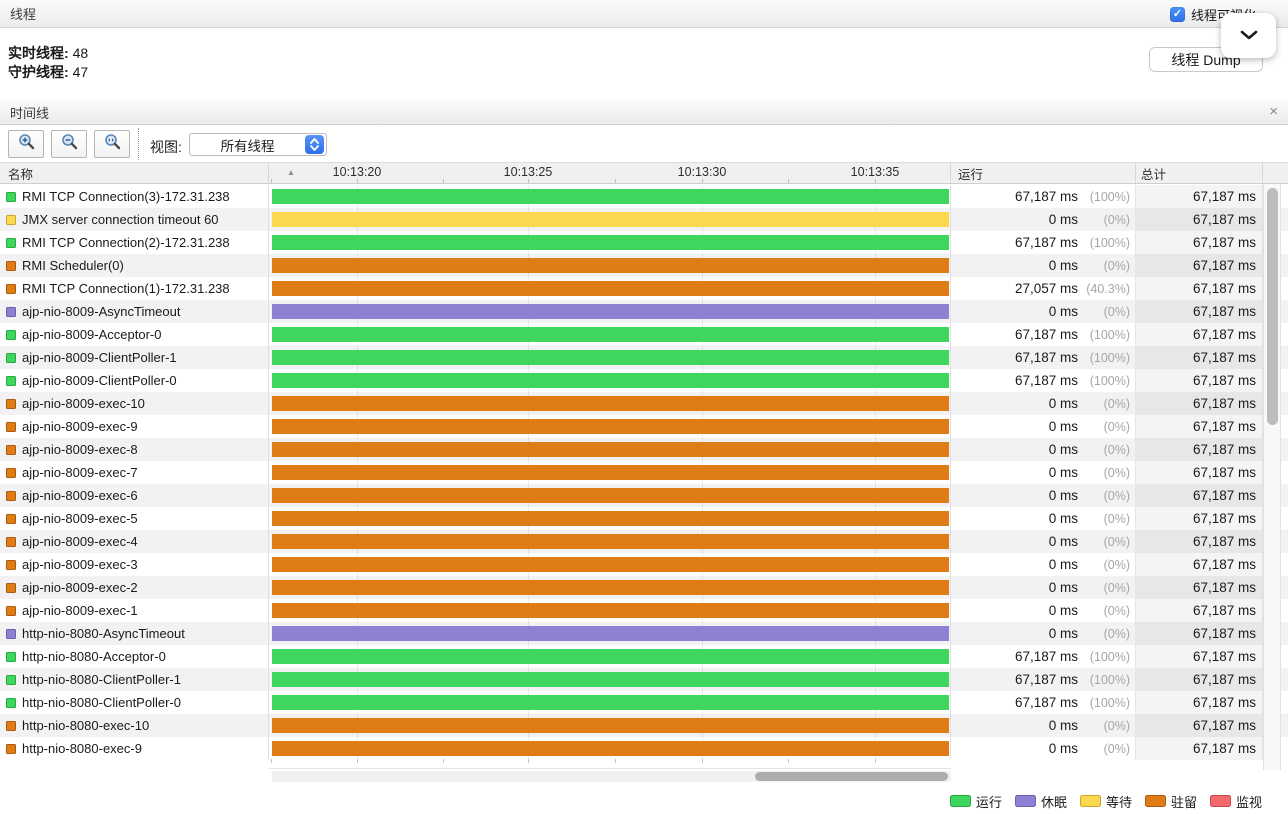 This screenshot has height=814, width=1288. I want to click on vertical-scrollbar, so click(1272, 477).